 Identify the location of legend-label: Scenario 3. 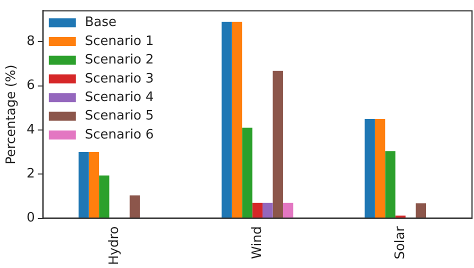
(119, 78).